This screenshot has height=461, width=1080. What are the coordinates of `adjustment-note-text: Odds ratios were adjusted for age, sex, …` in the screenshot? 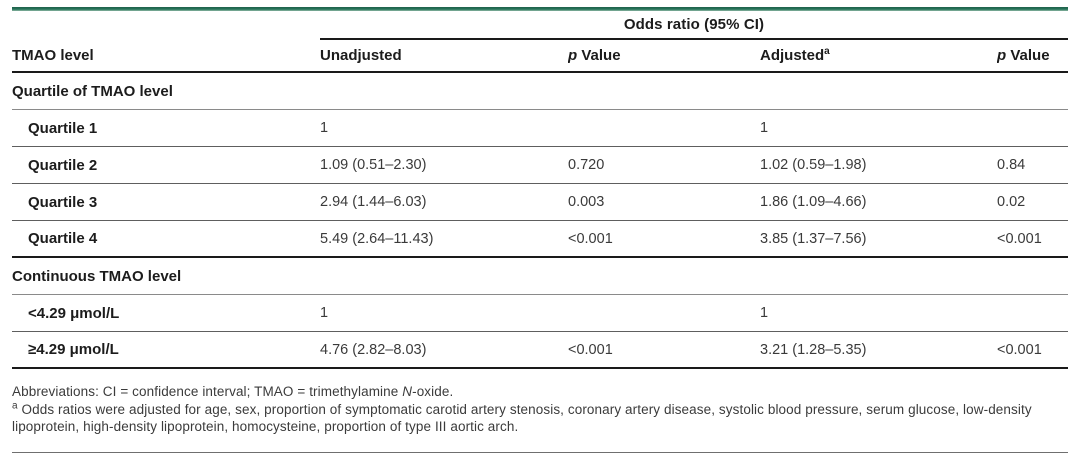 It's located at (522, 418).